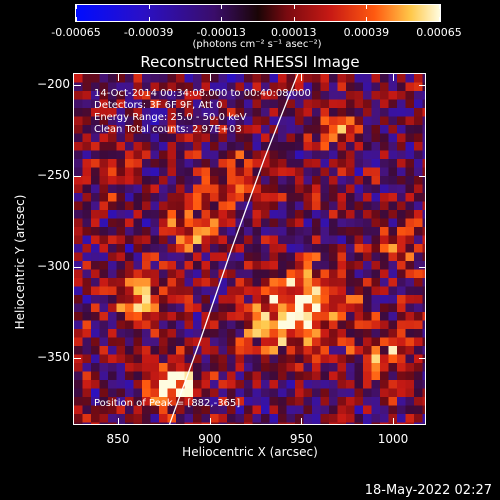  I want to click on colorbar-tick, so click(222, 7).